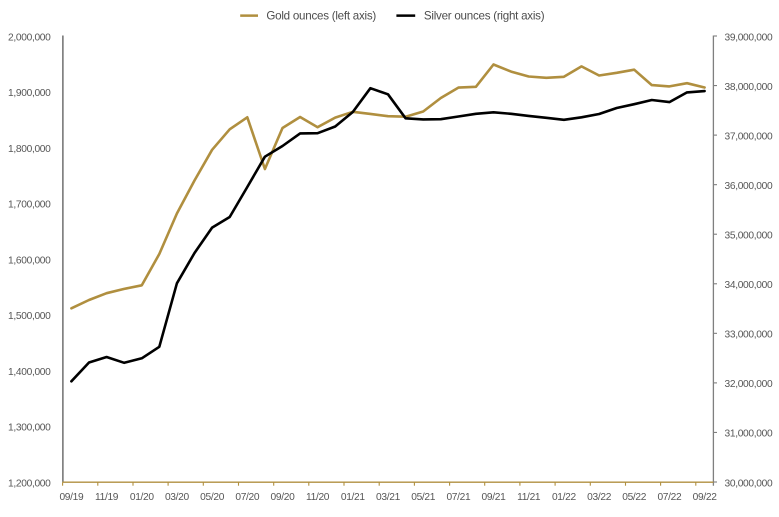 The width and height of the screenshot is (779, 517). I want to click on svg-text: 03/20, so click(177, 497).